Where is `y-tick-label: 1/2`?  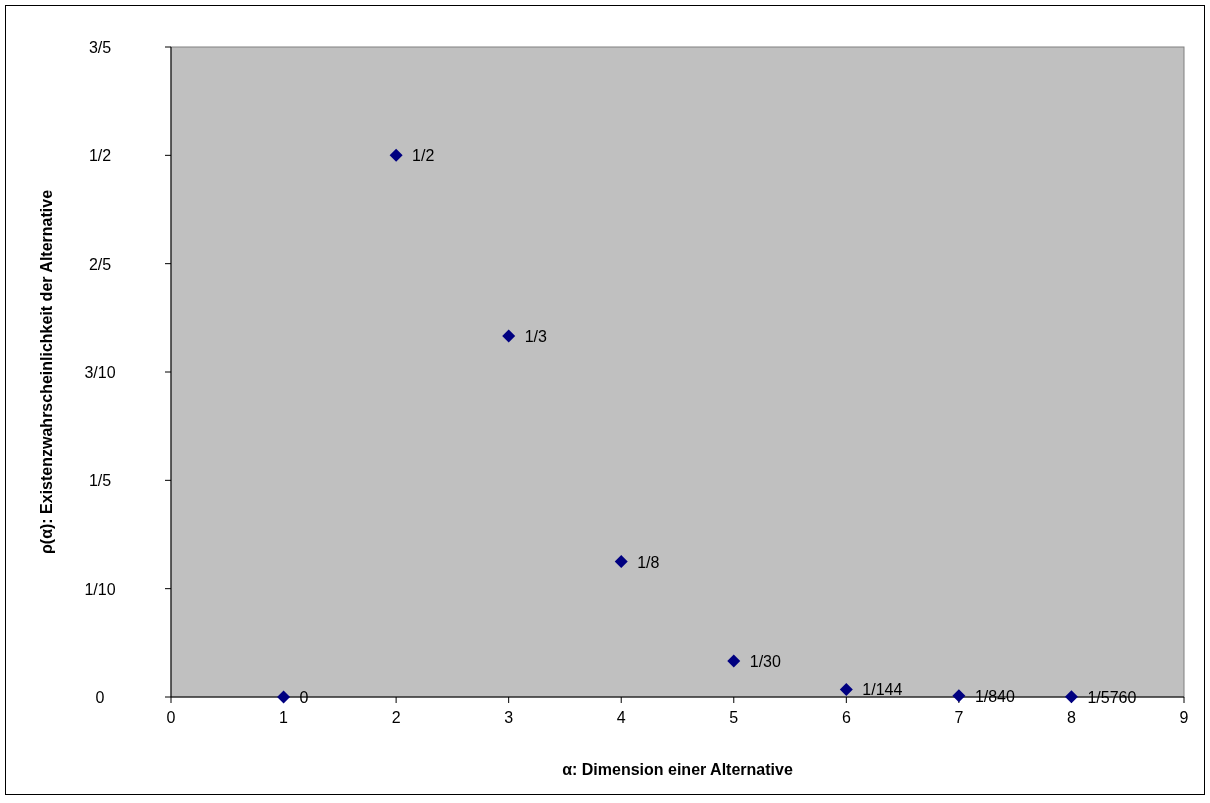 y-tick-label: 1/2 is located at coordinates (100, 156).